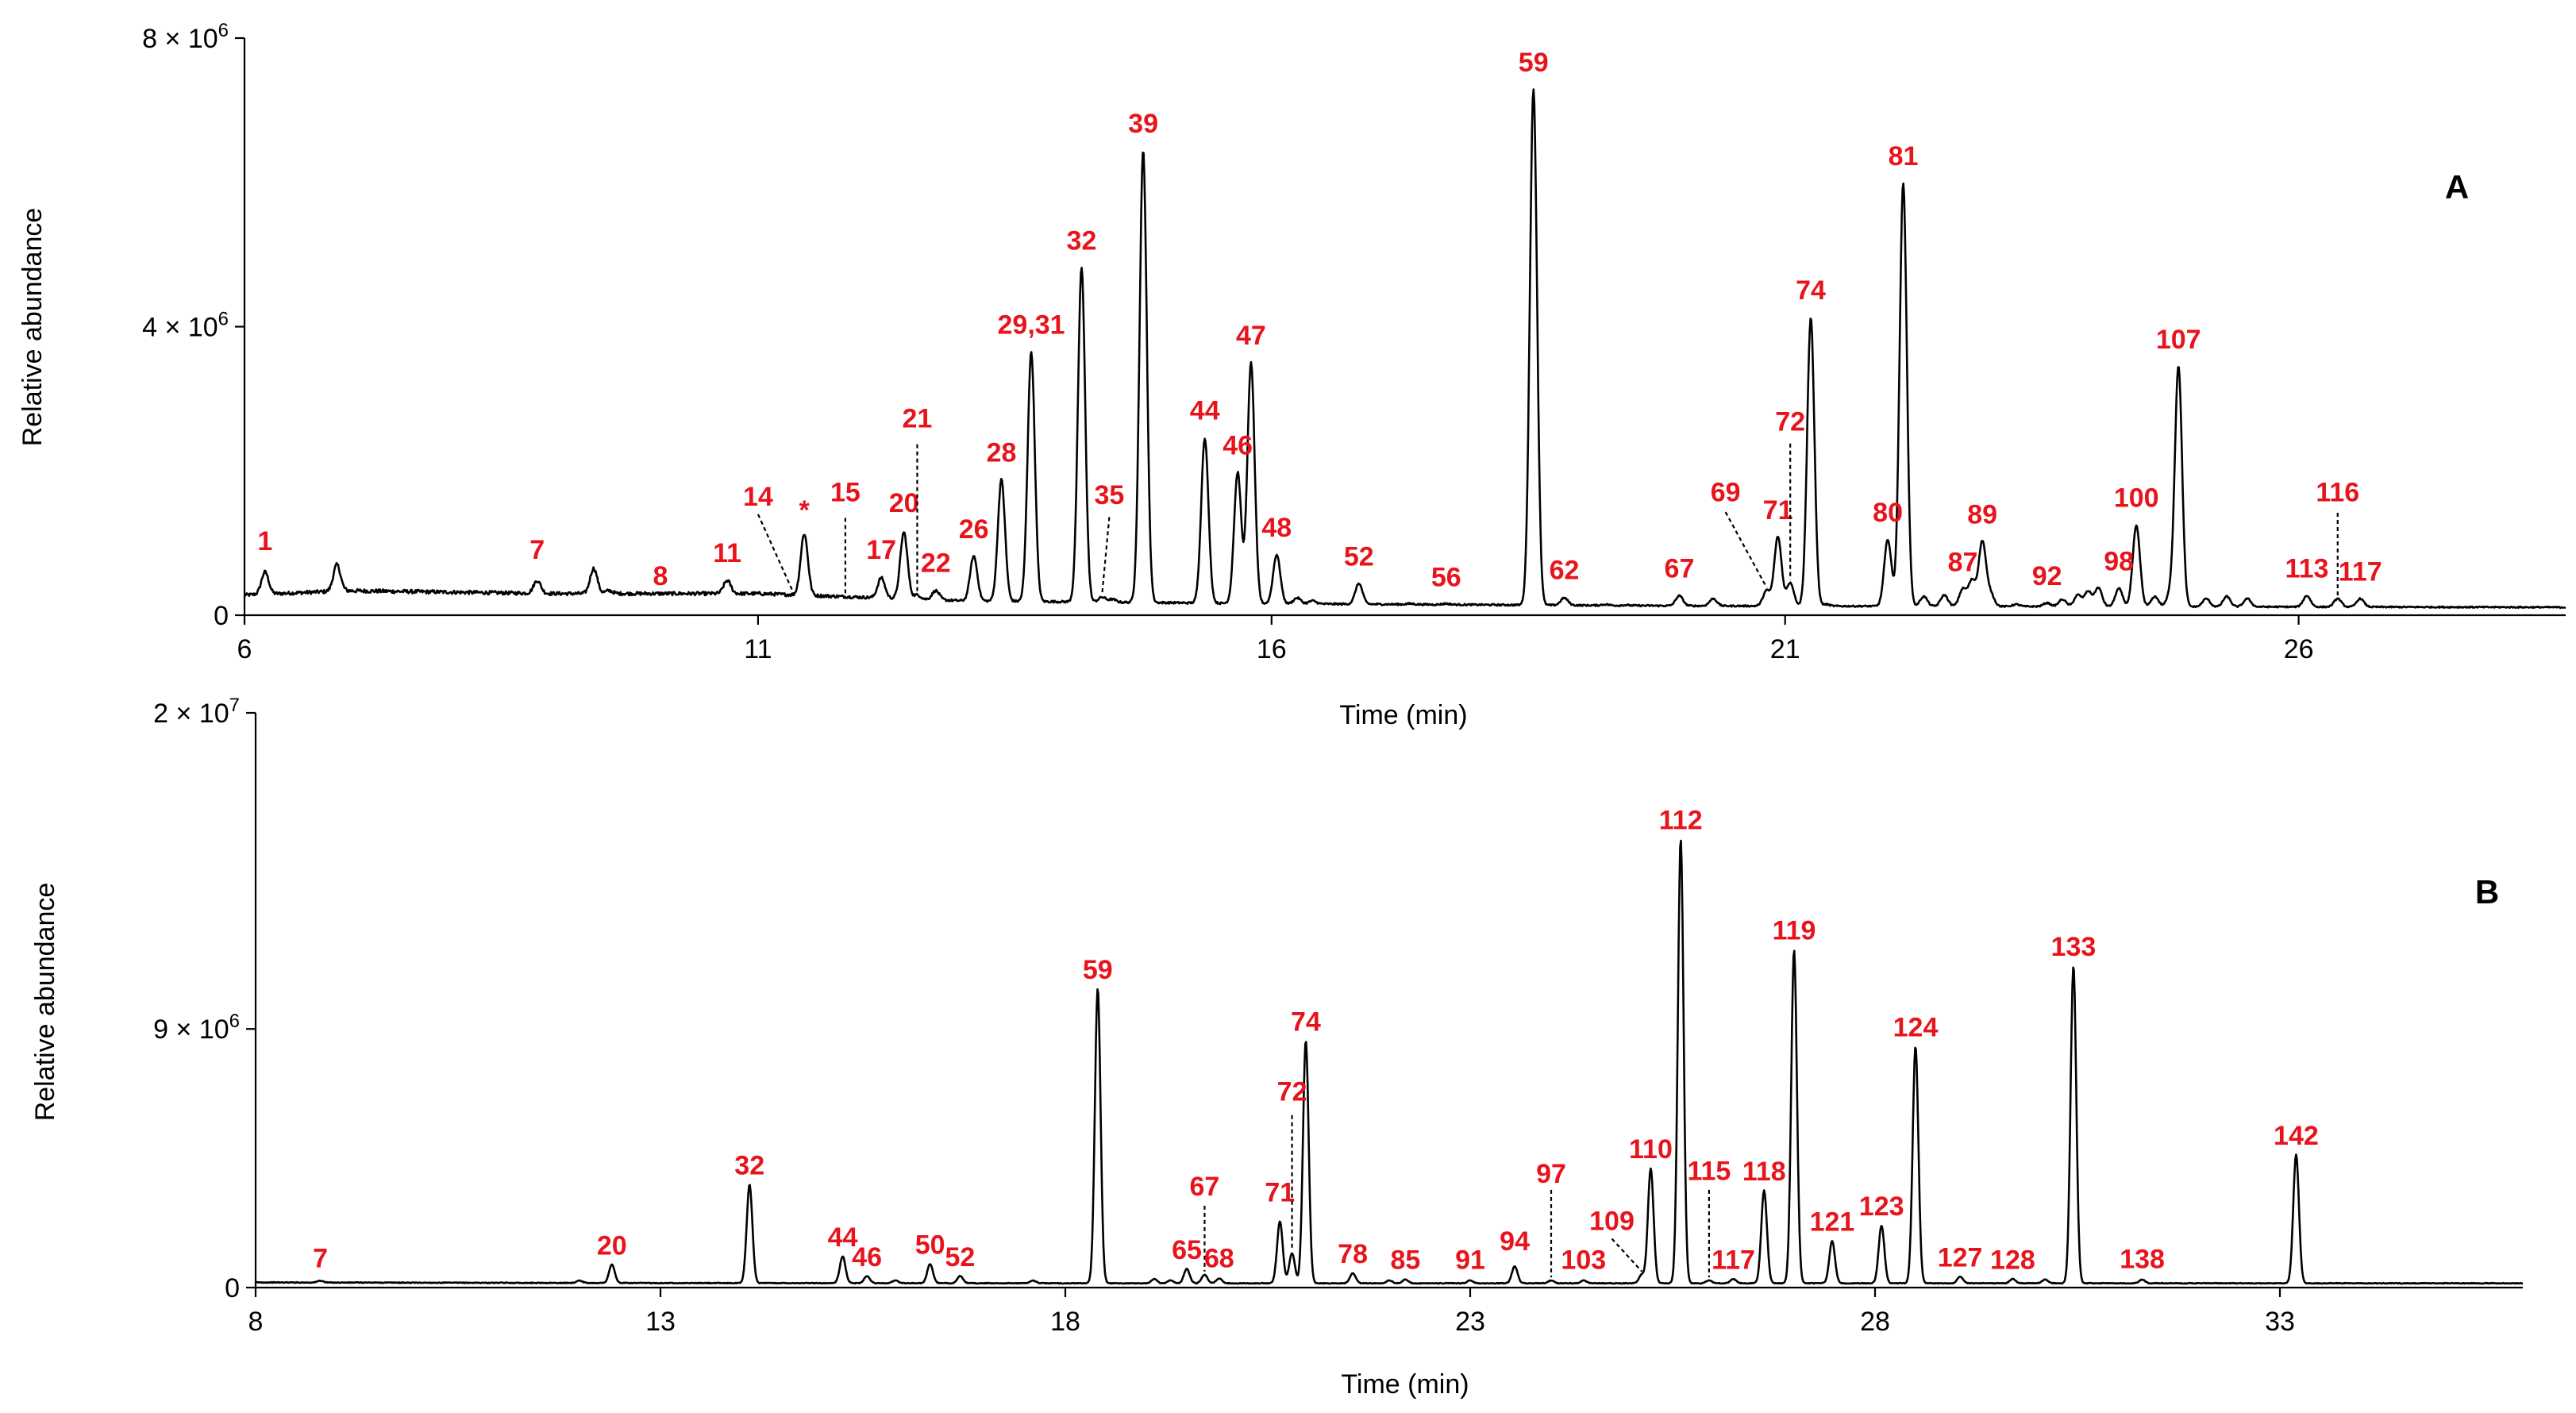  Describe the element at coordinates (1446, 578) in the screenshot. I see `peak-label: 56` at that location.